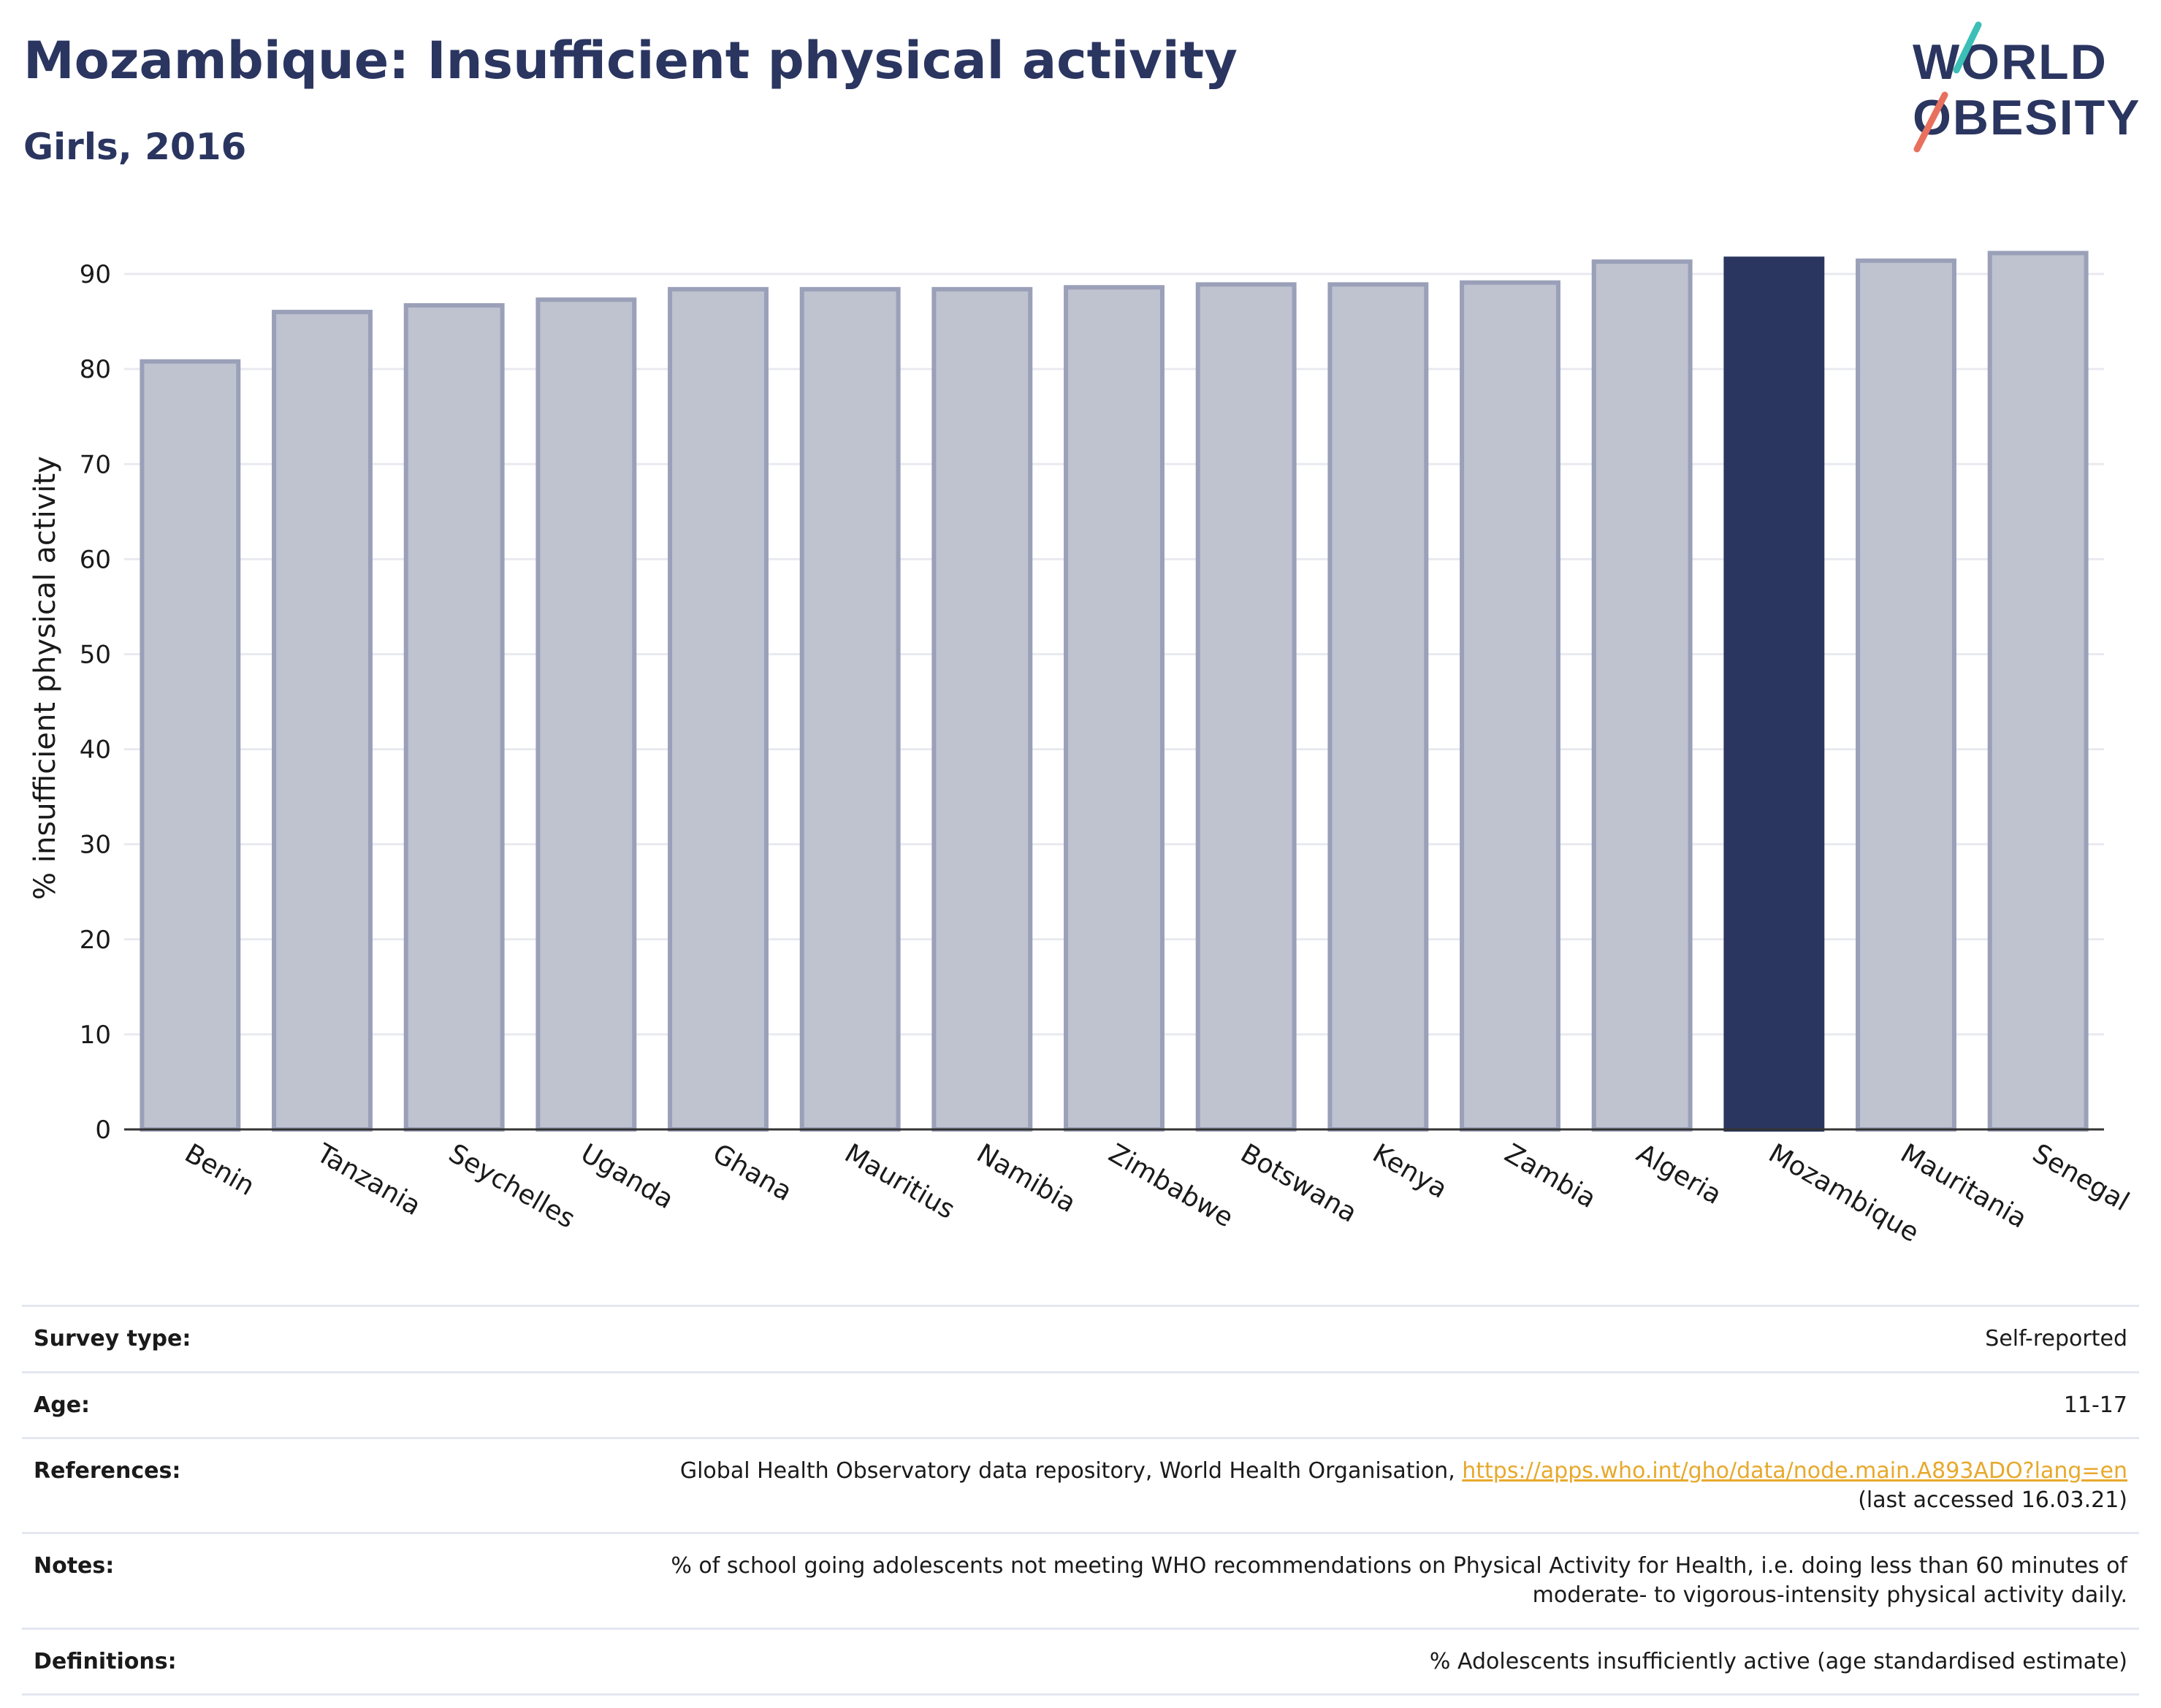  Describe the element at coordinates (190, 745) in the screenshot. I see `bar-benin` at that location.